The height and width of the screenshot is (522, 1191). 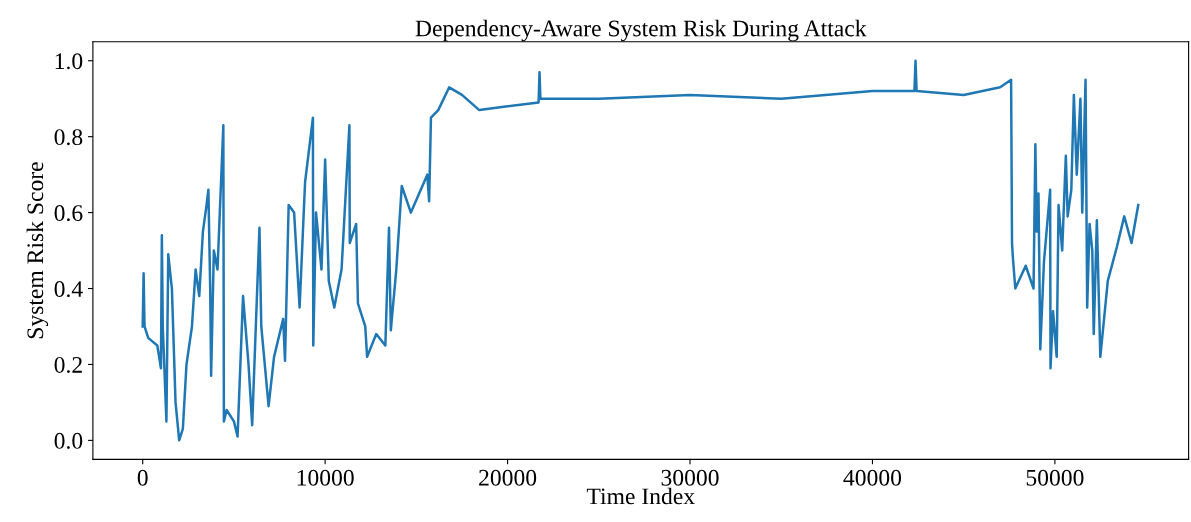 What do you see at coordinates (68, 440) in the screenshot?
I see `y-tick-label: 0.0` at bounding box center [68, 440].